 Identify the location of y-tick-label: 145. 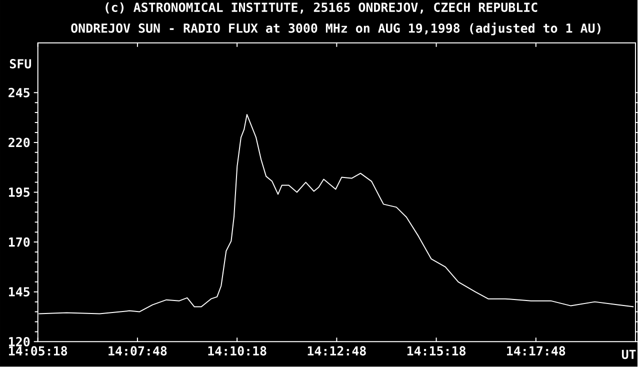
(19, 292).